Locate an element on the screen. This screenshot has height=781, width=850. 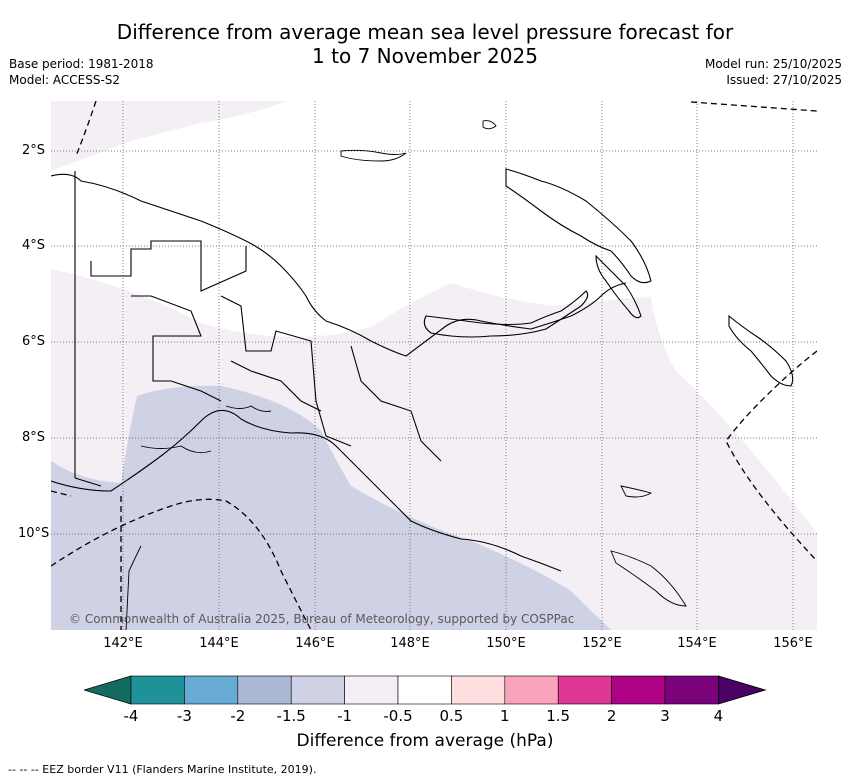
colorbar-tick-label: 4 is located at coordinates (718, 716).